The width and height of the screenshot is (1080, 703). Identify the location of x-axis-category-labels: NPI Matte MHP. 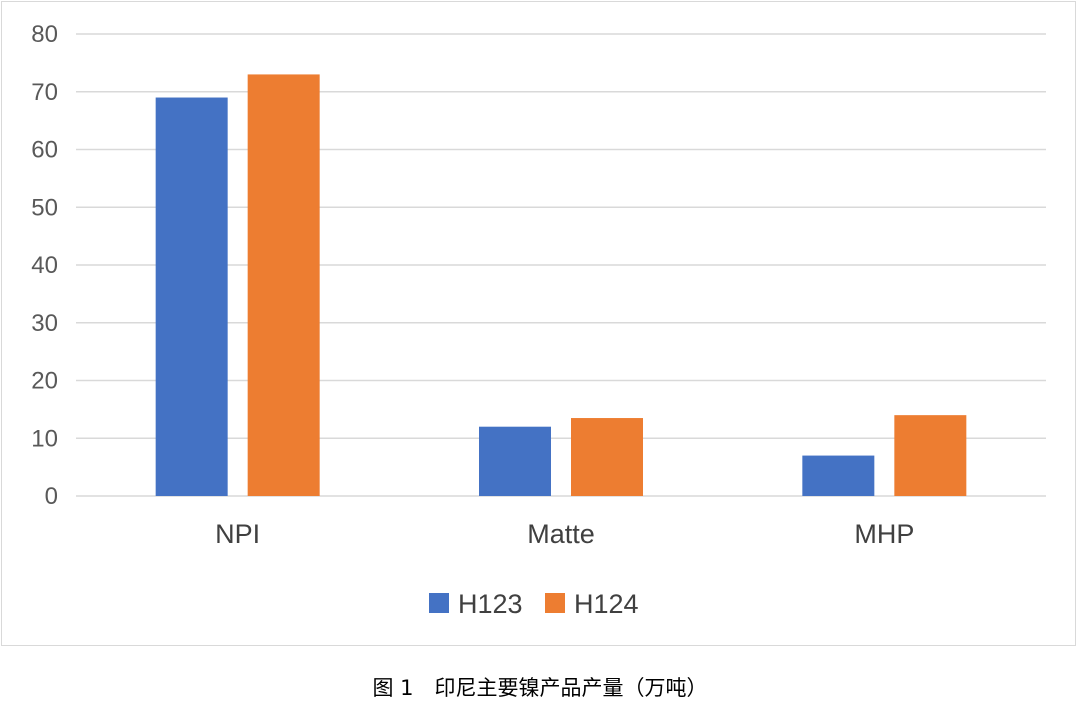
(564, 534).